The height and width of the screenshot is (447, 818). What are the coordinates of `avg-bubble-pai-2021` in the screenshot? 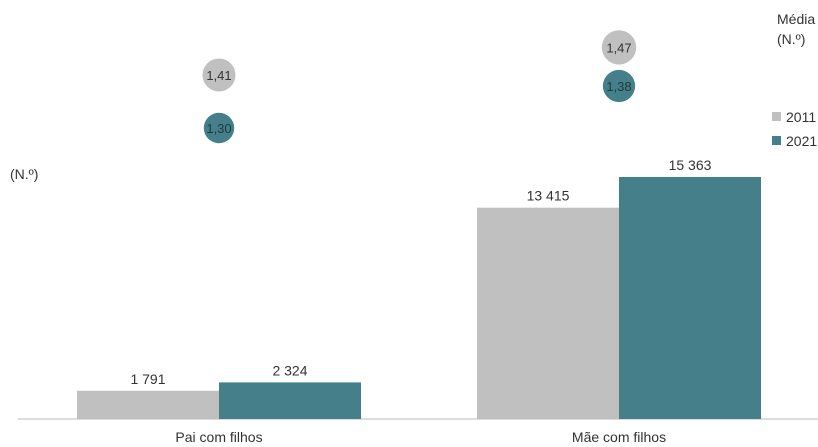 It's located at (219, 128).